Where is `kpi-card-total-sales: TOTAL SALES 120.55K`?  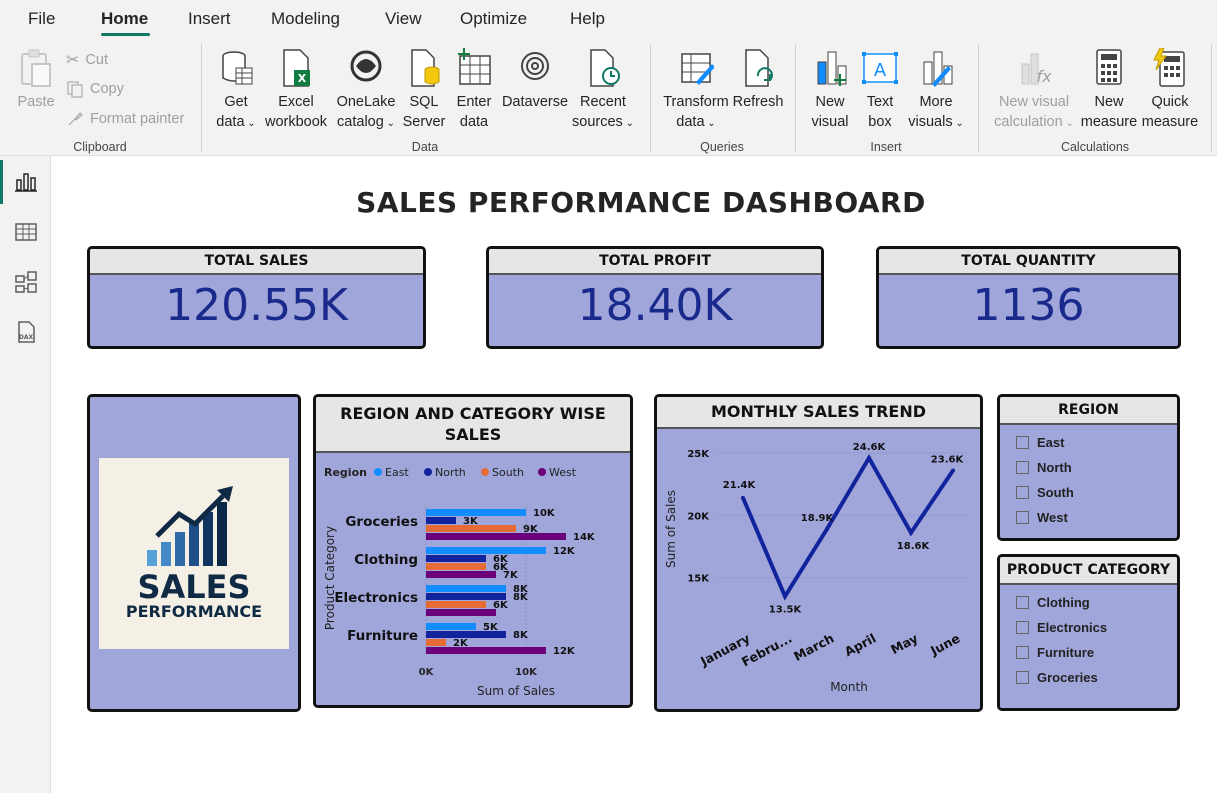
kpi-card-total-sales: TOTAL SALES 120.55K is located at coordinates (256, 297).